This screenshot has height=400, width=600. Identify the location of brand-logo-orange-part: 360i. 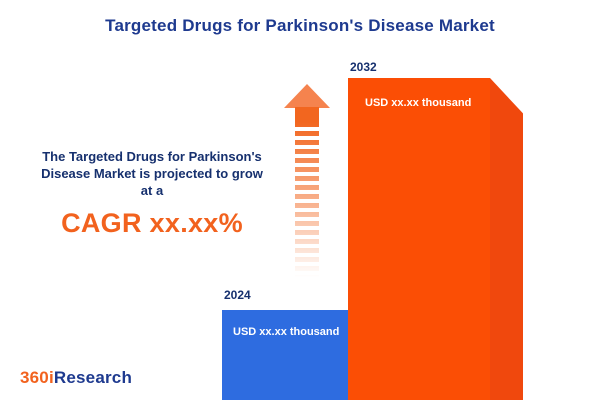
(37, 377).